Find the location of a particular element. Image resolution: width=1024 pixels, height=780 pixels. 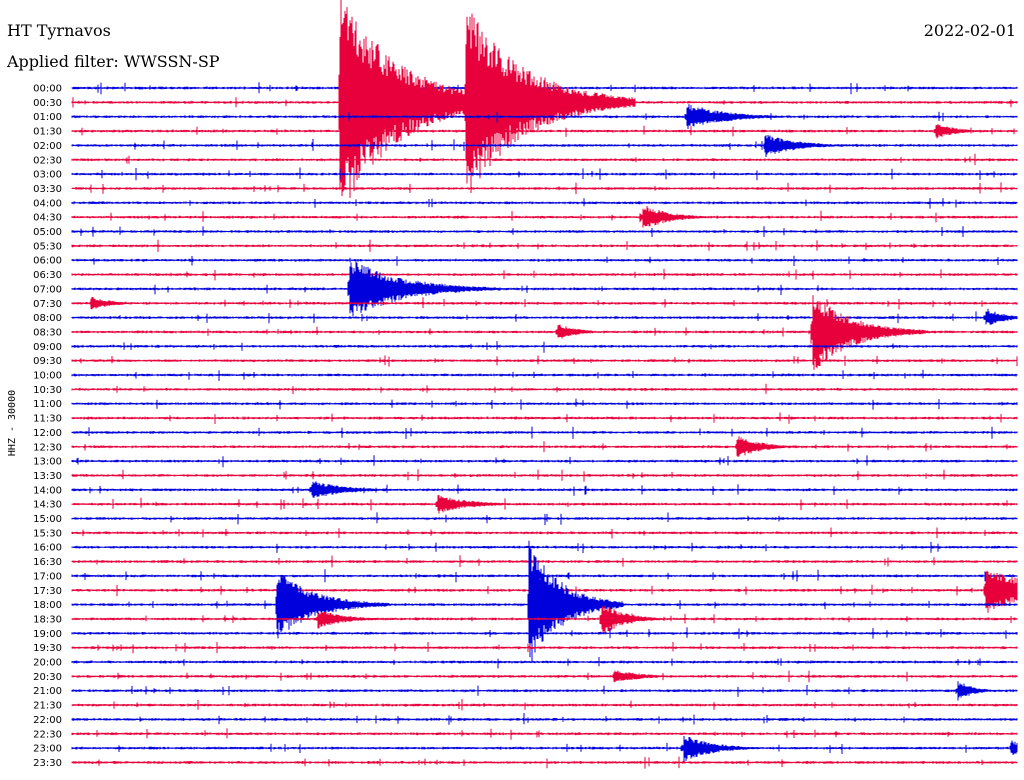

date-label: 2022-02-01 is located at coordinates (969, 30).